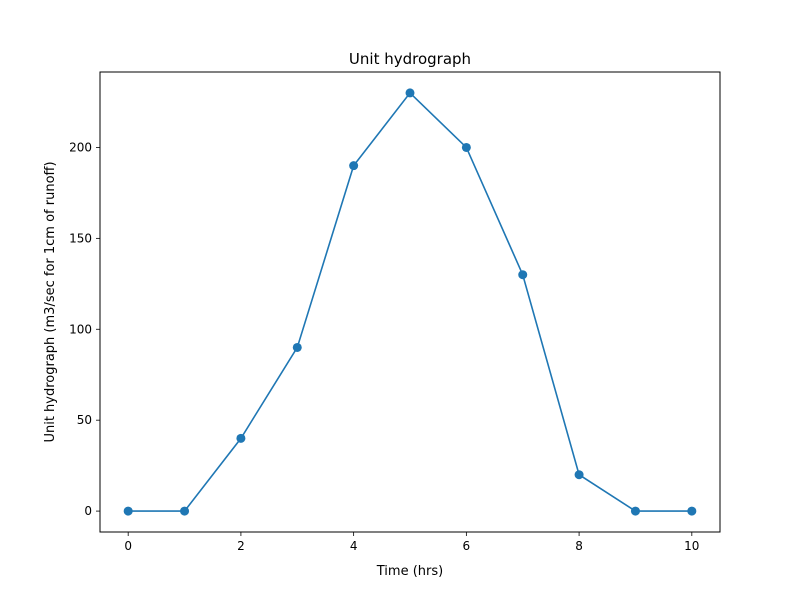 This screenshot has height=604, width=800. What do you see at coordinates (691, 546) in the screenshot?
I see `x-tick-label: 10` at bounding box center [691, 546].